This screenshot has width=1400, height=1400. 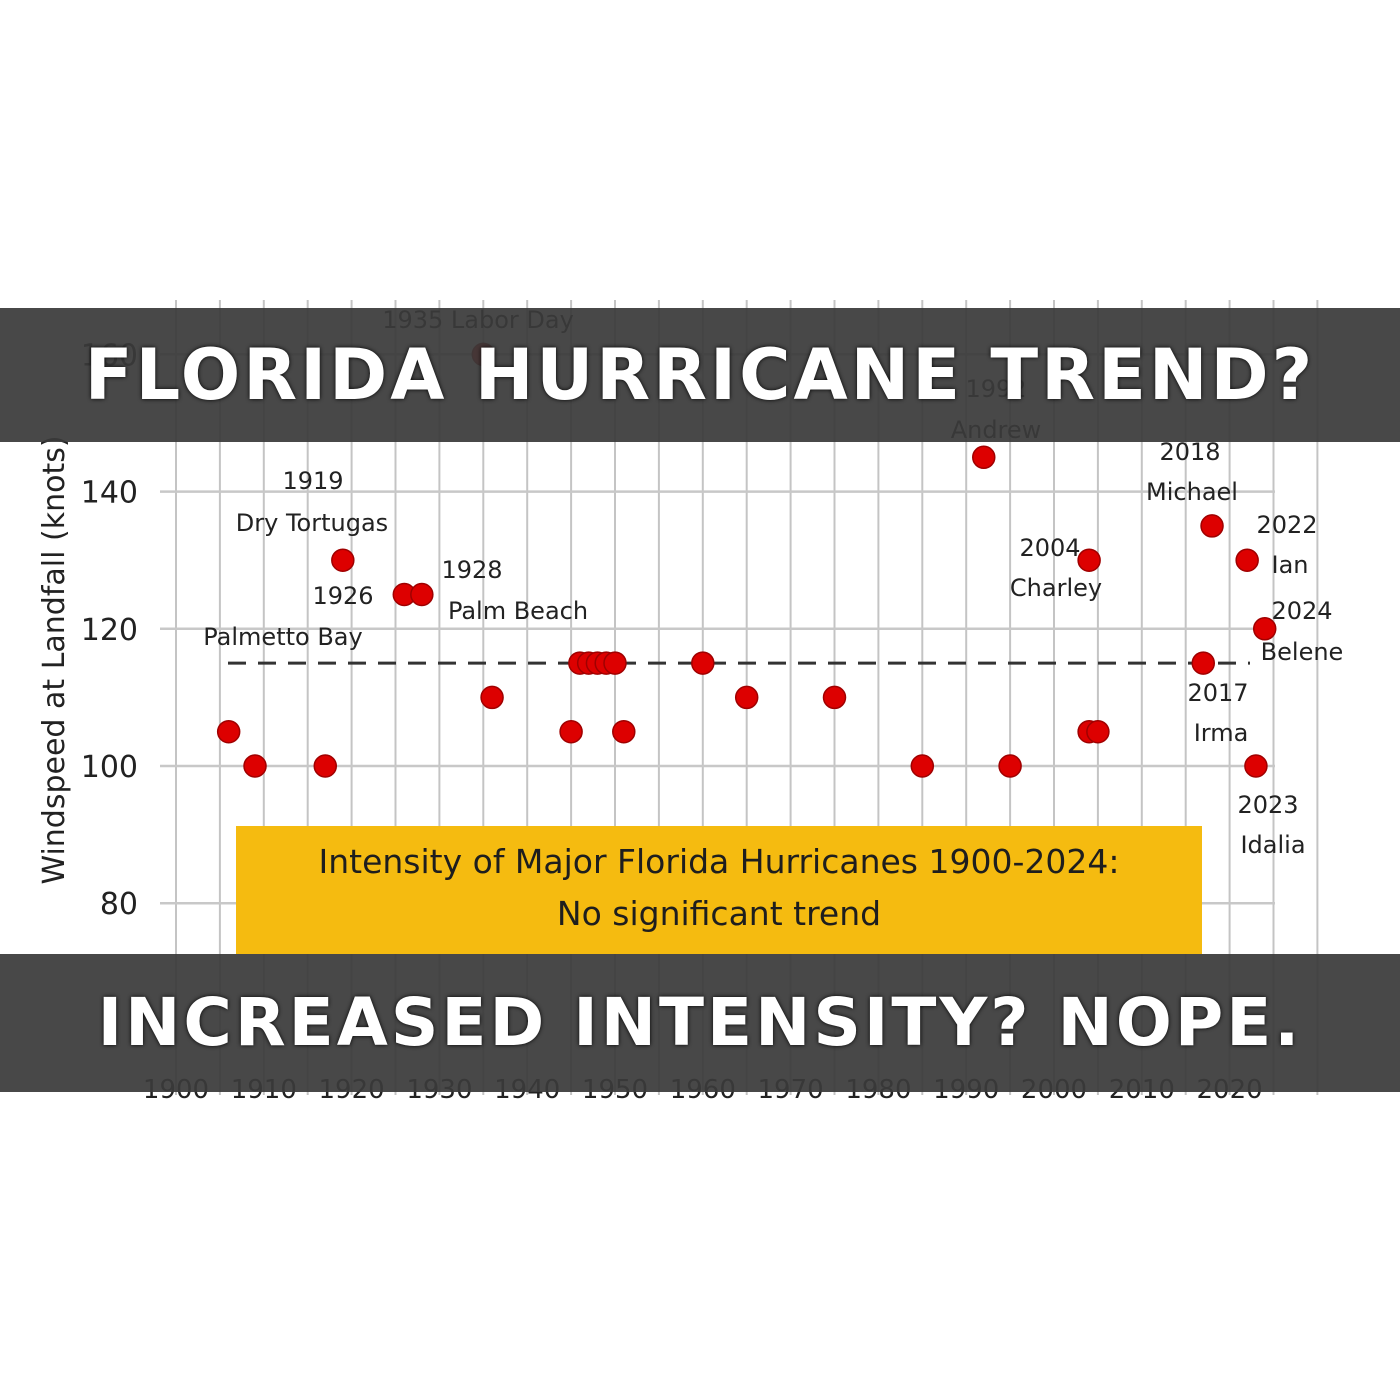 I want to click on top-banner-headline: FLORIDA HURRICANE TREND?, so click(x=700, y=375).